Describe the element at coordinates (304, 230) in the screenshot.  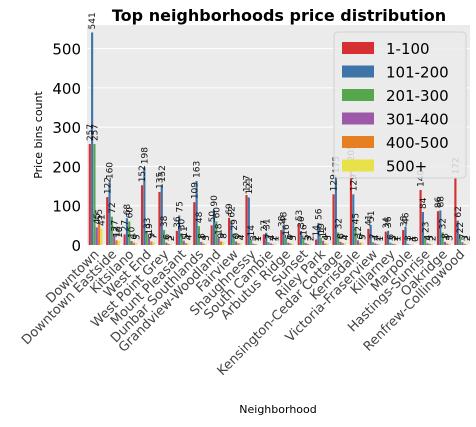
I see `bar-value-label: 16` at that location.